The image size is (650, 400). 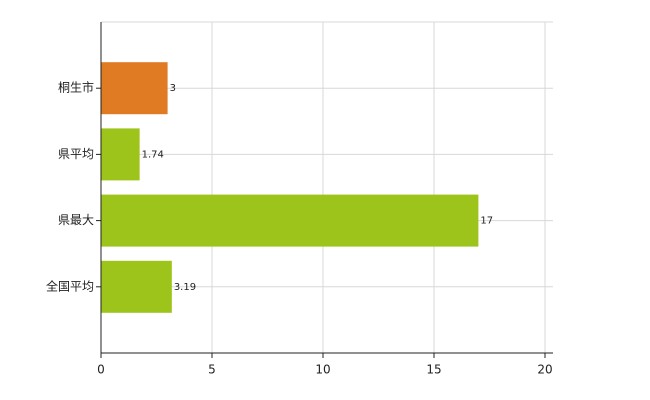 What do you see at coordinates (76, 87) in the screenshot?
I see `y-tick-label: 桐生市` at bounding box center [76, 87].